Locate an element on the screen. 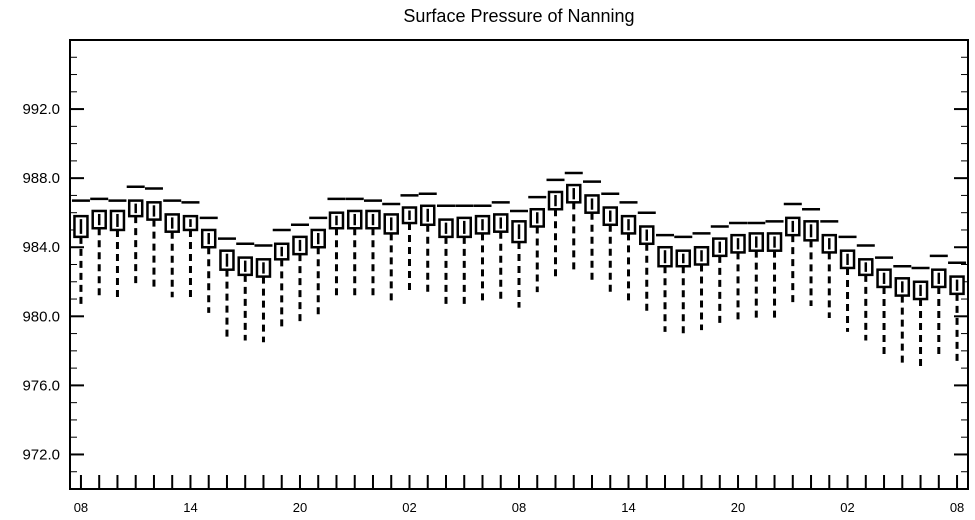  y-tick-label: 984.0 is located at coordinates (41, 247).